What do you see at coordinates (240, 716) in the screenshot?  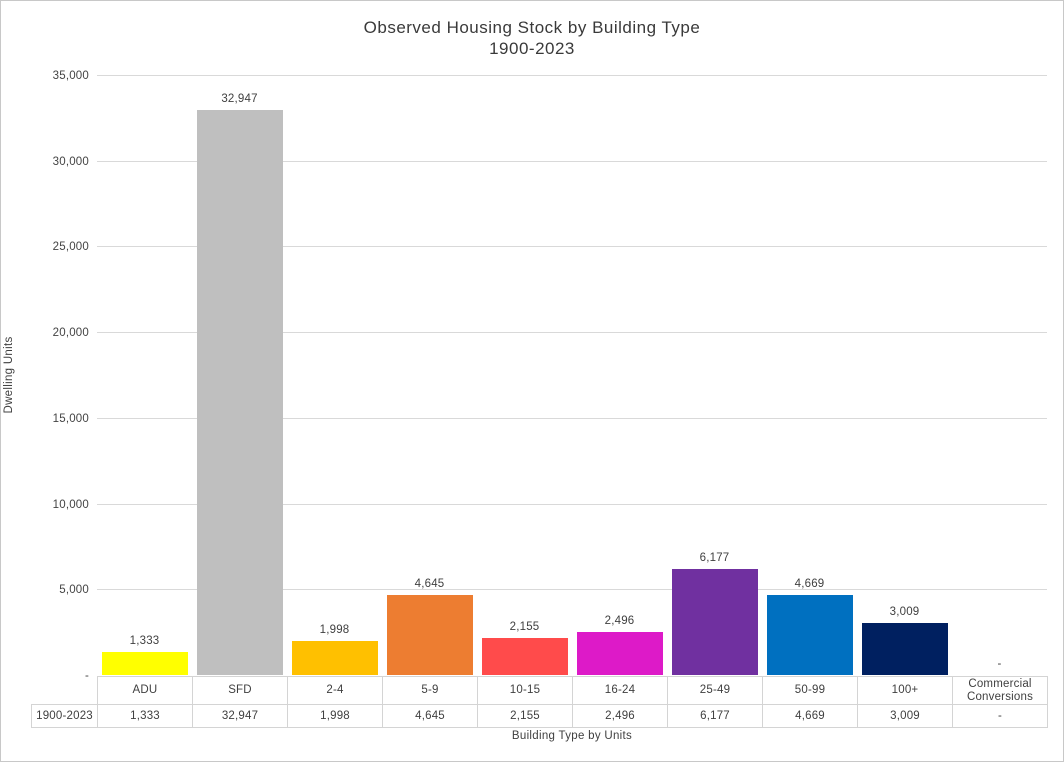 I see `value-cell-sfd: 32,947` at bounding box center [240, 716].